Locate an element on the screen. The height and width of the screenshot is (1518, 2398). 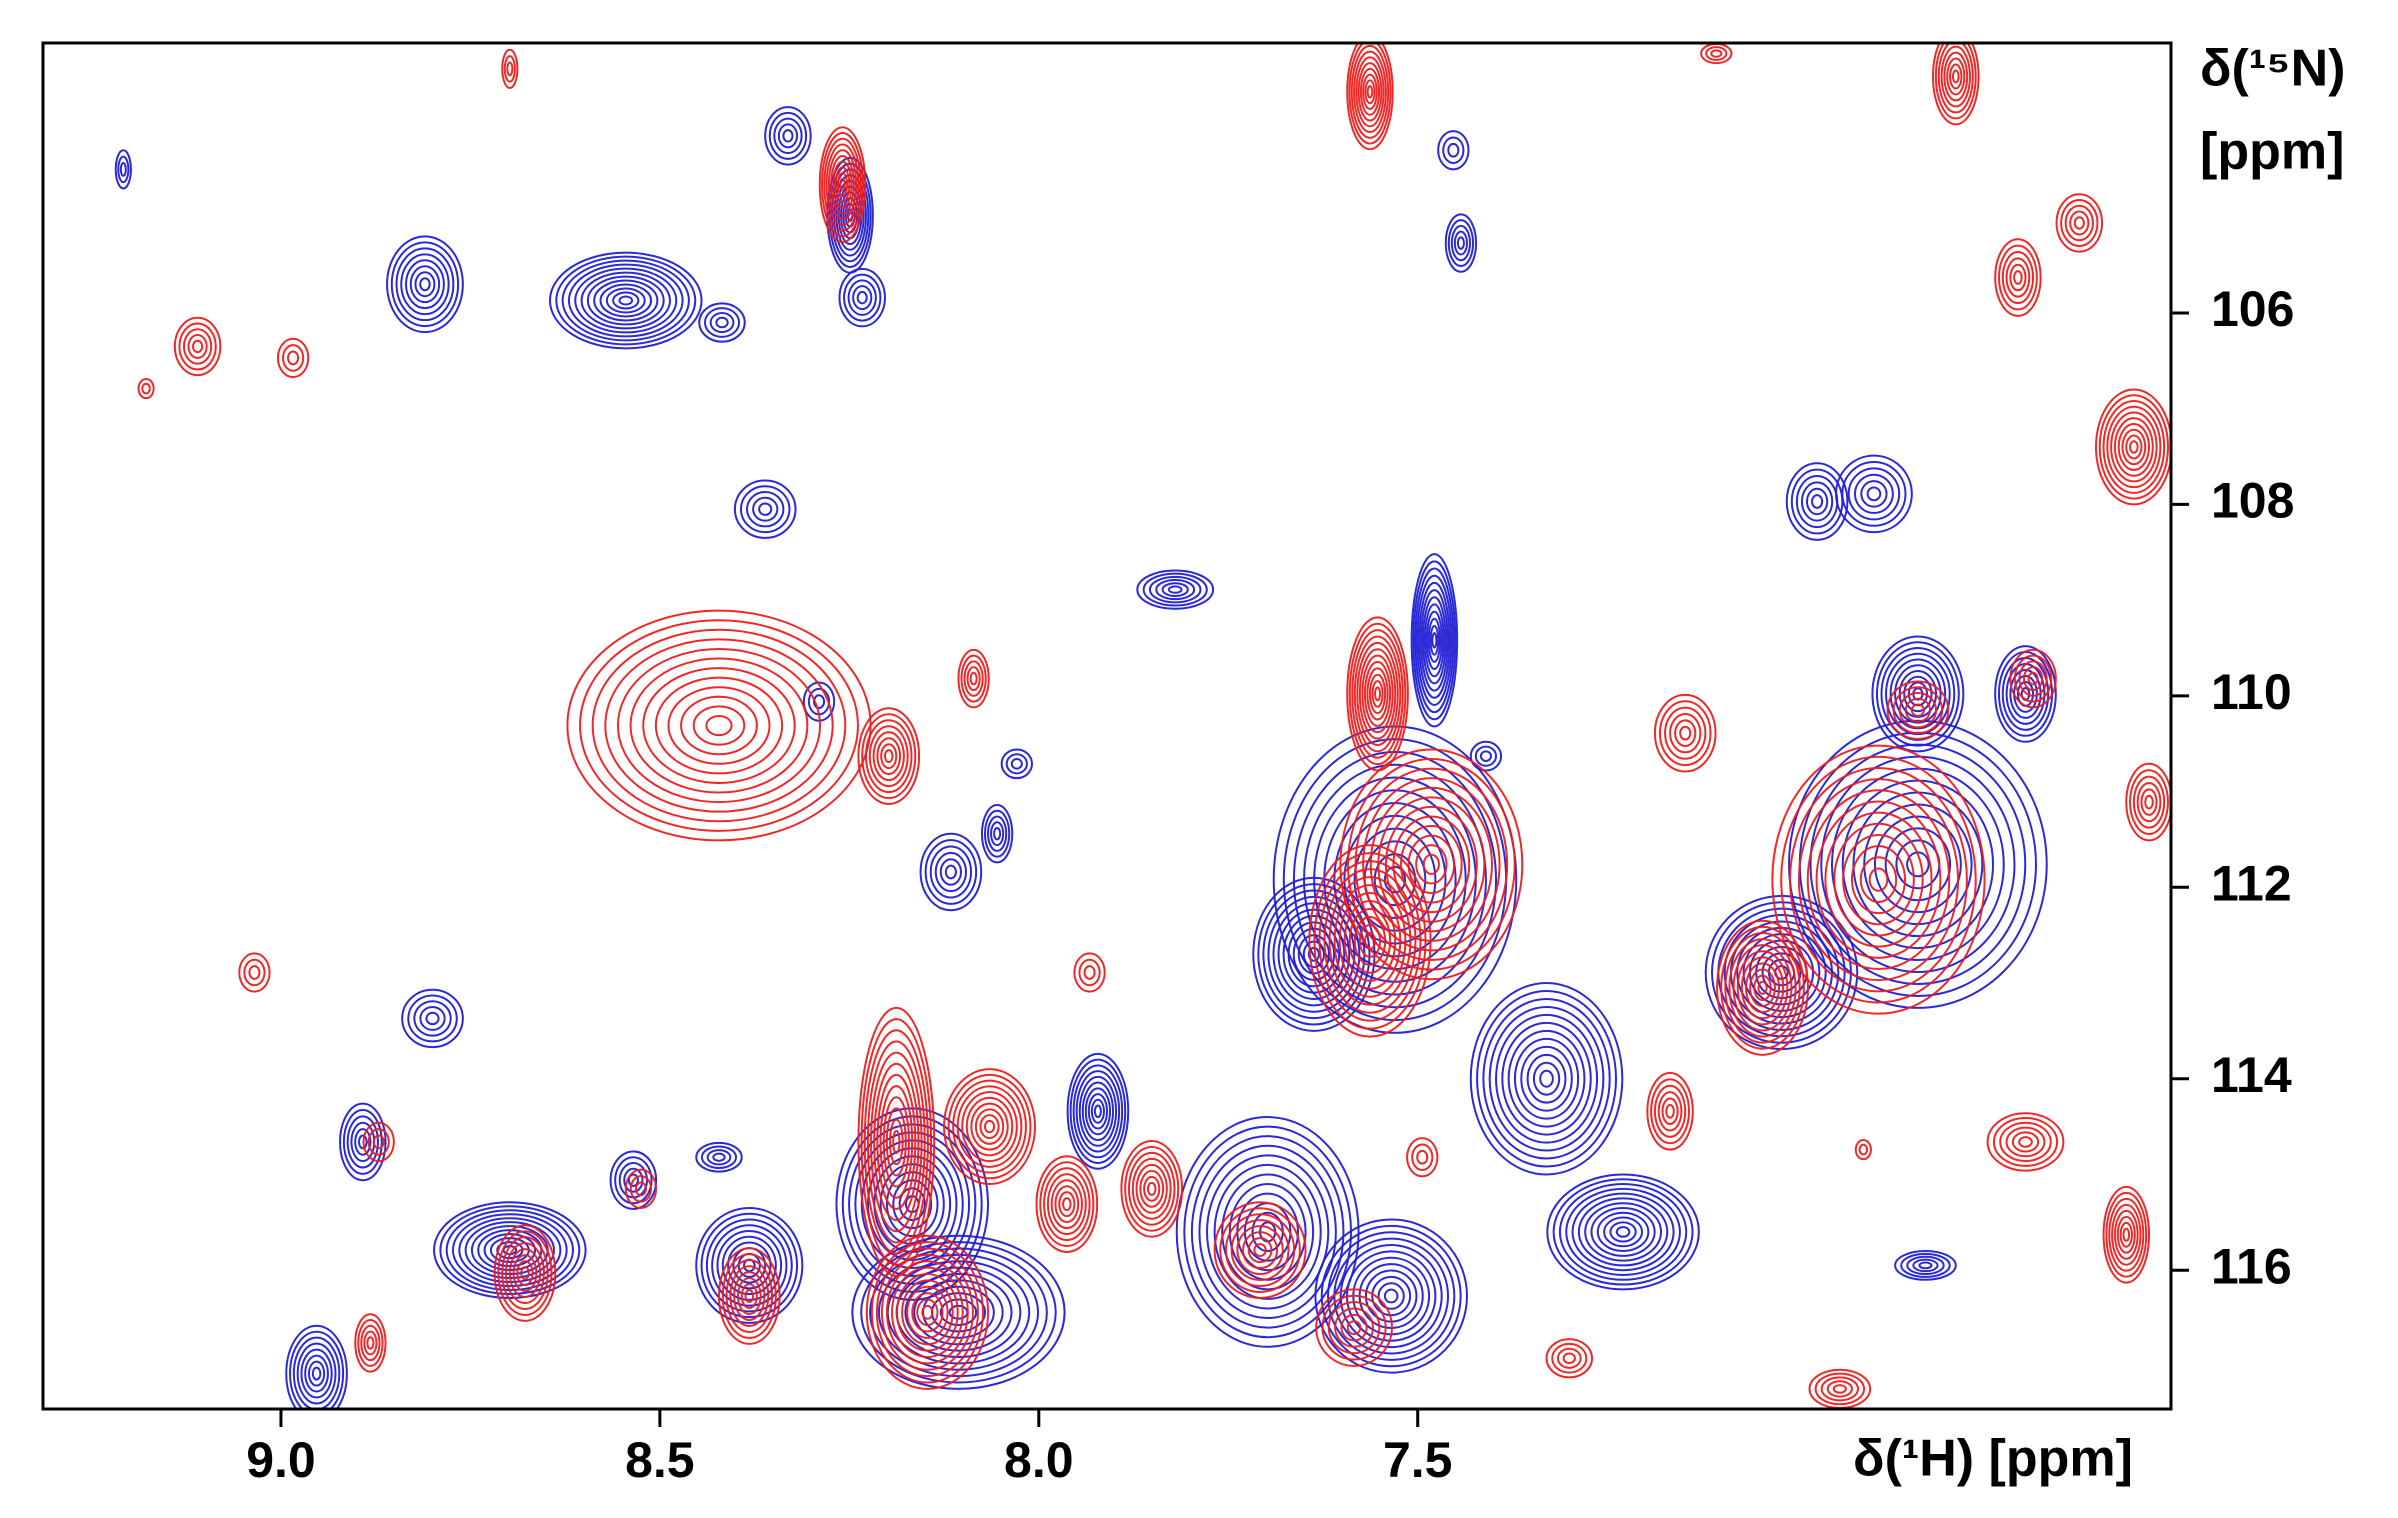
y-tick-label: 106 is located at coordinates (2252, 309).